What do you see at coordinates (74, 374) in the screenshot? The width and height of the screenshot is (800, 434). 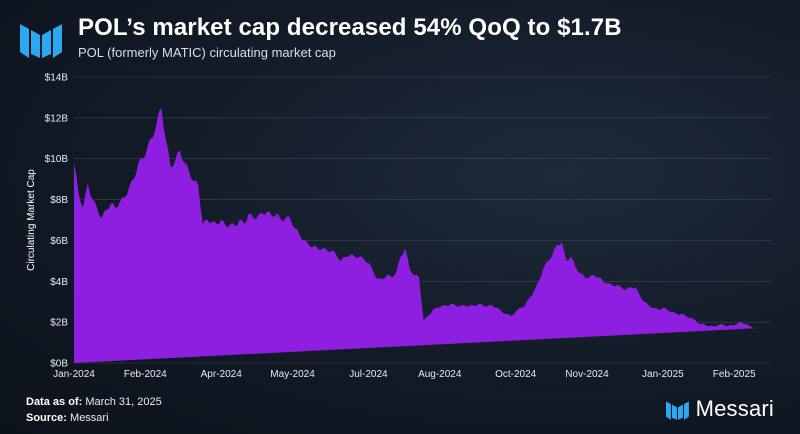 I see `x-tick-label: Jan-2024` at bounding box center [74, 374].